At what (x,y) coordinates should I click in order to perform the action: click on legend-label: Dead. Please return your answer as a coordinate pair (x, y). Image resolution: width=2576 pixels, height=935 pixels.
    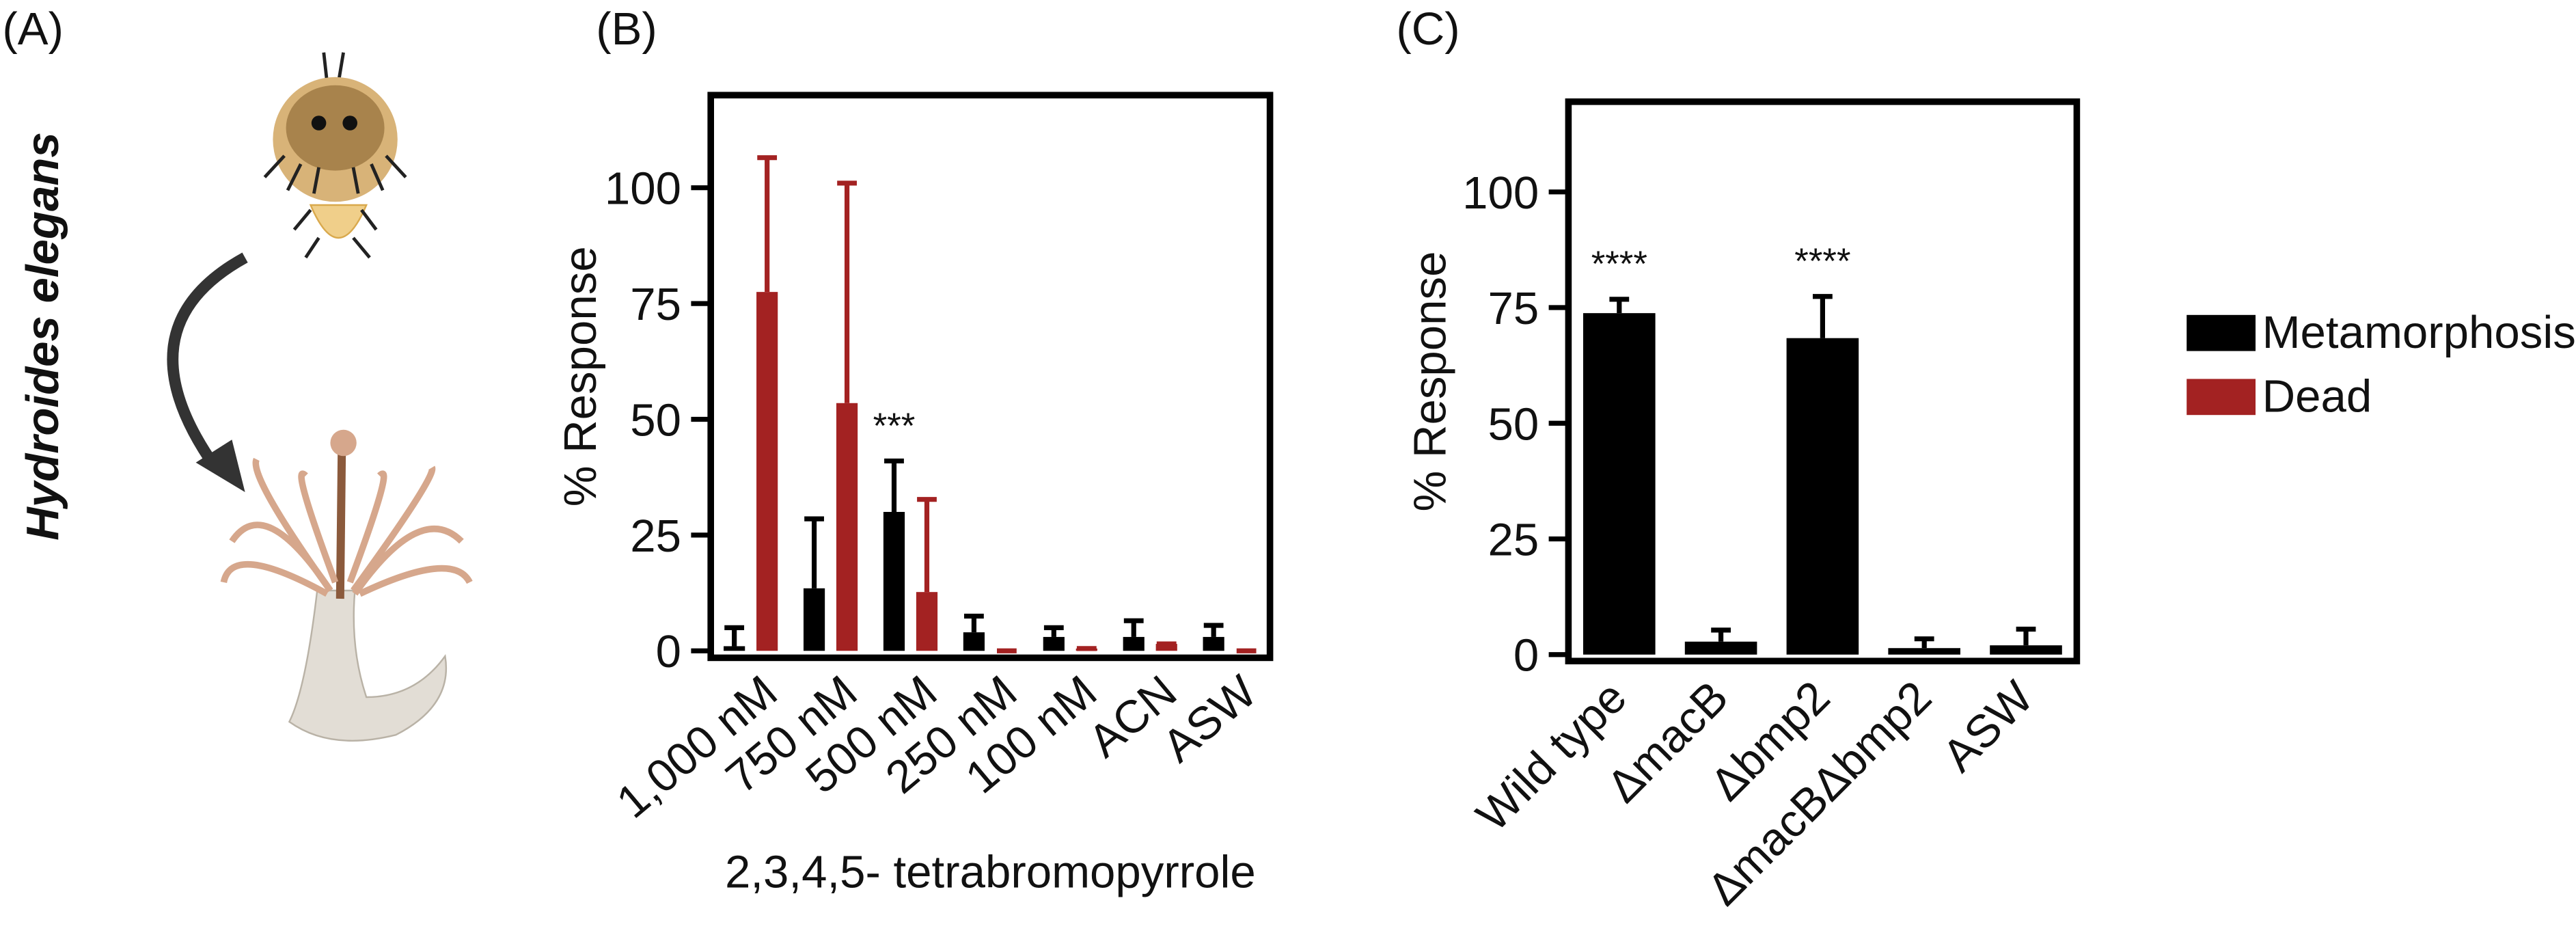
    Looking at the image, I should click on (2317, 396).